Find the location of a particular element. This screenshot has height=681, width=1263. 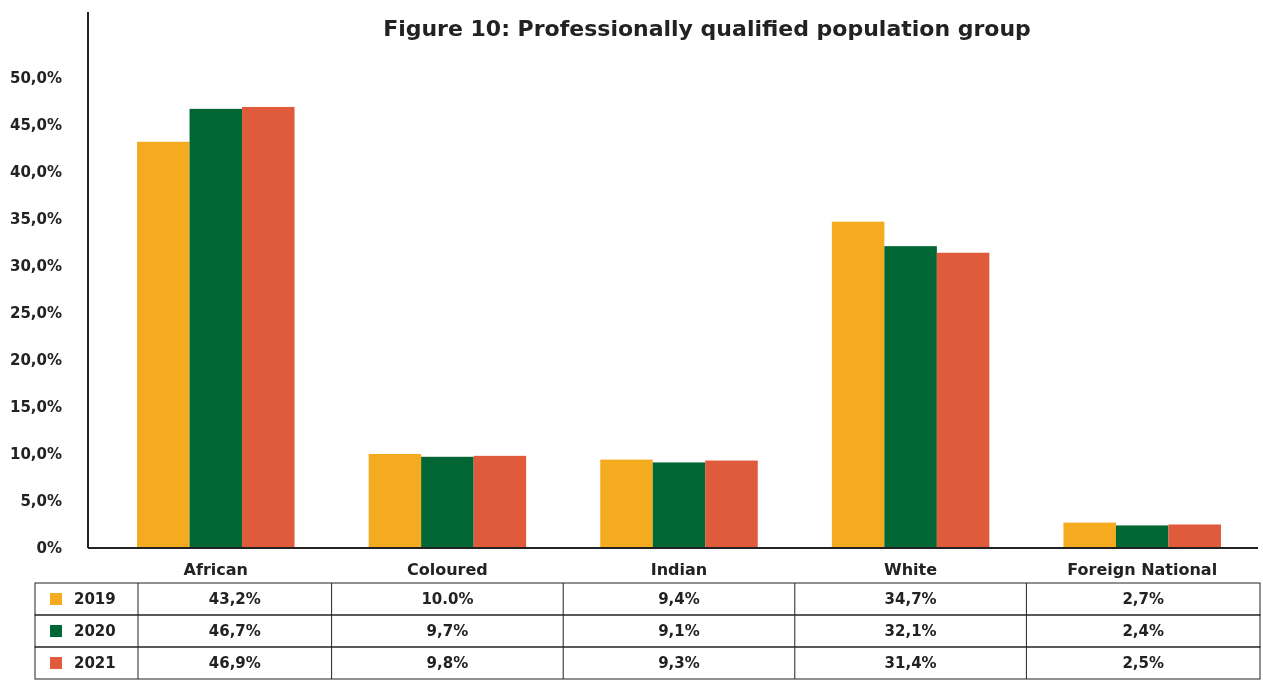

data-label: 9,7% is located at coordinates (447, 631).